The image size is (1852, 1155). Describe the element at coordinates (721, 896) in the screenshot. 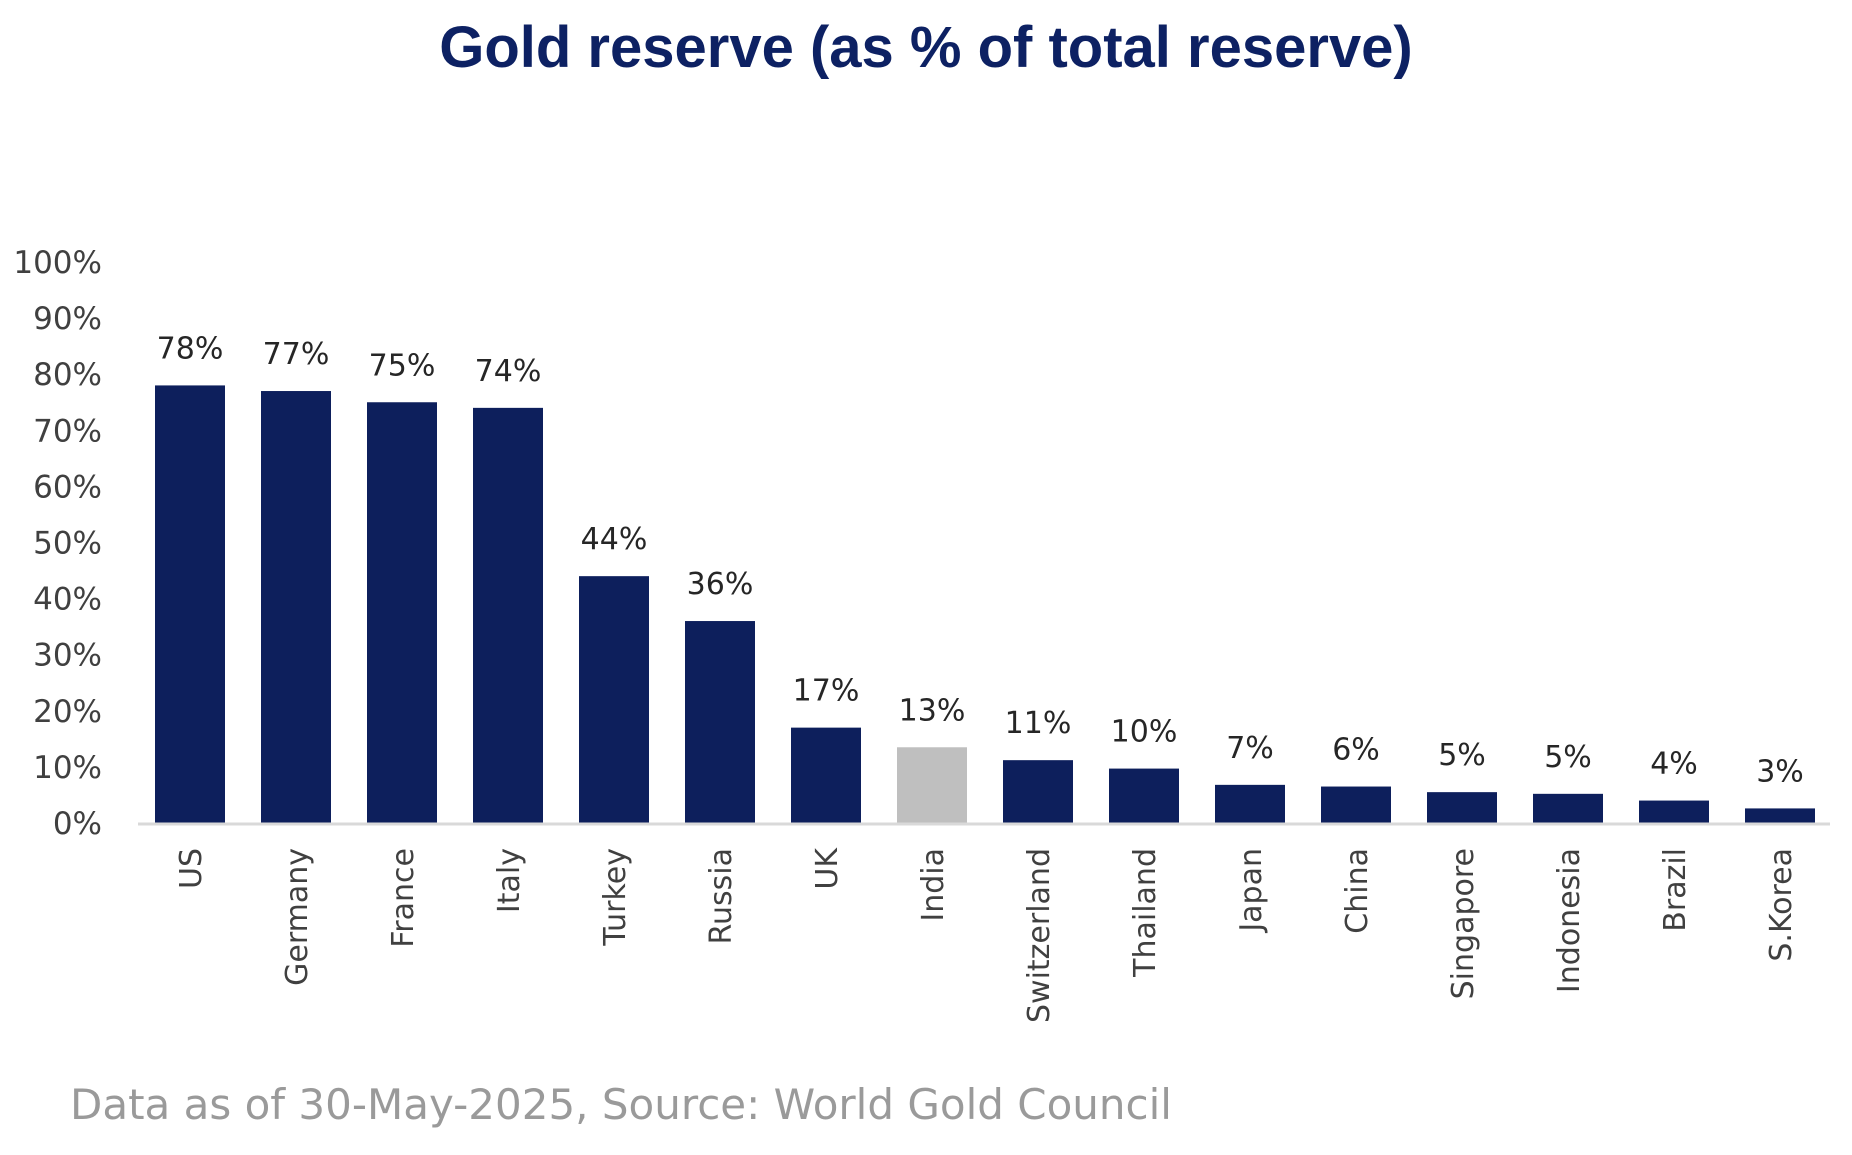

I see `category-label: Russia` at that location.